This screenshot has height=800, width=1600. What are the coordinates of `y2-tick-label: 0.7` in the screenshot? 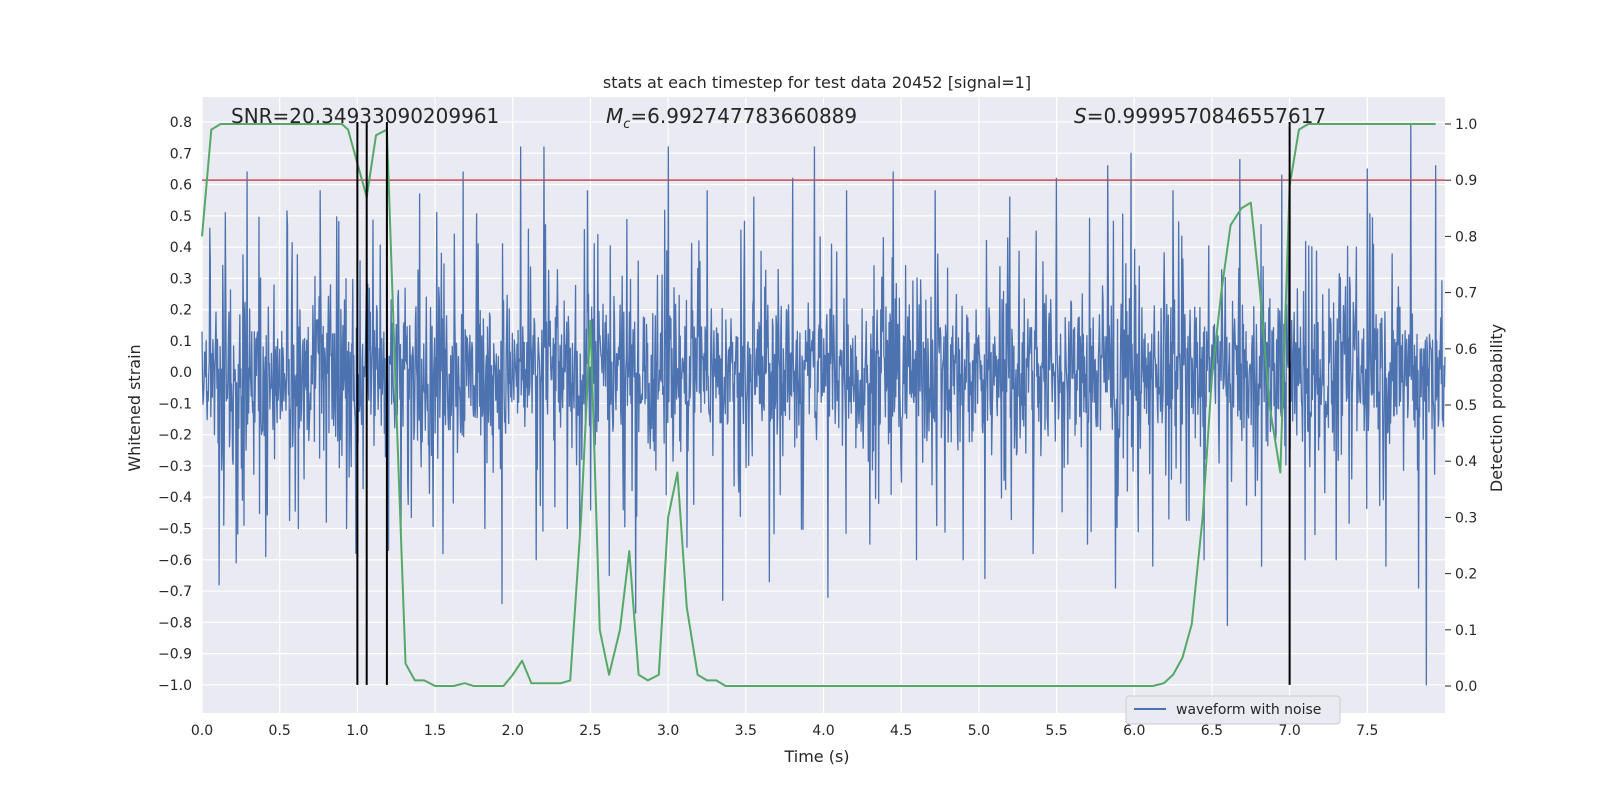 It's located at (1466, 294).